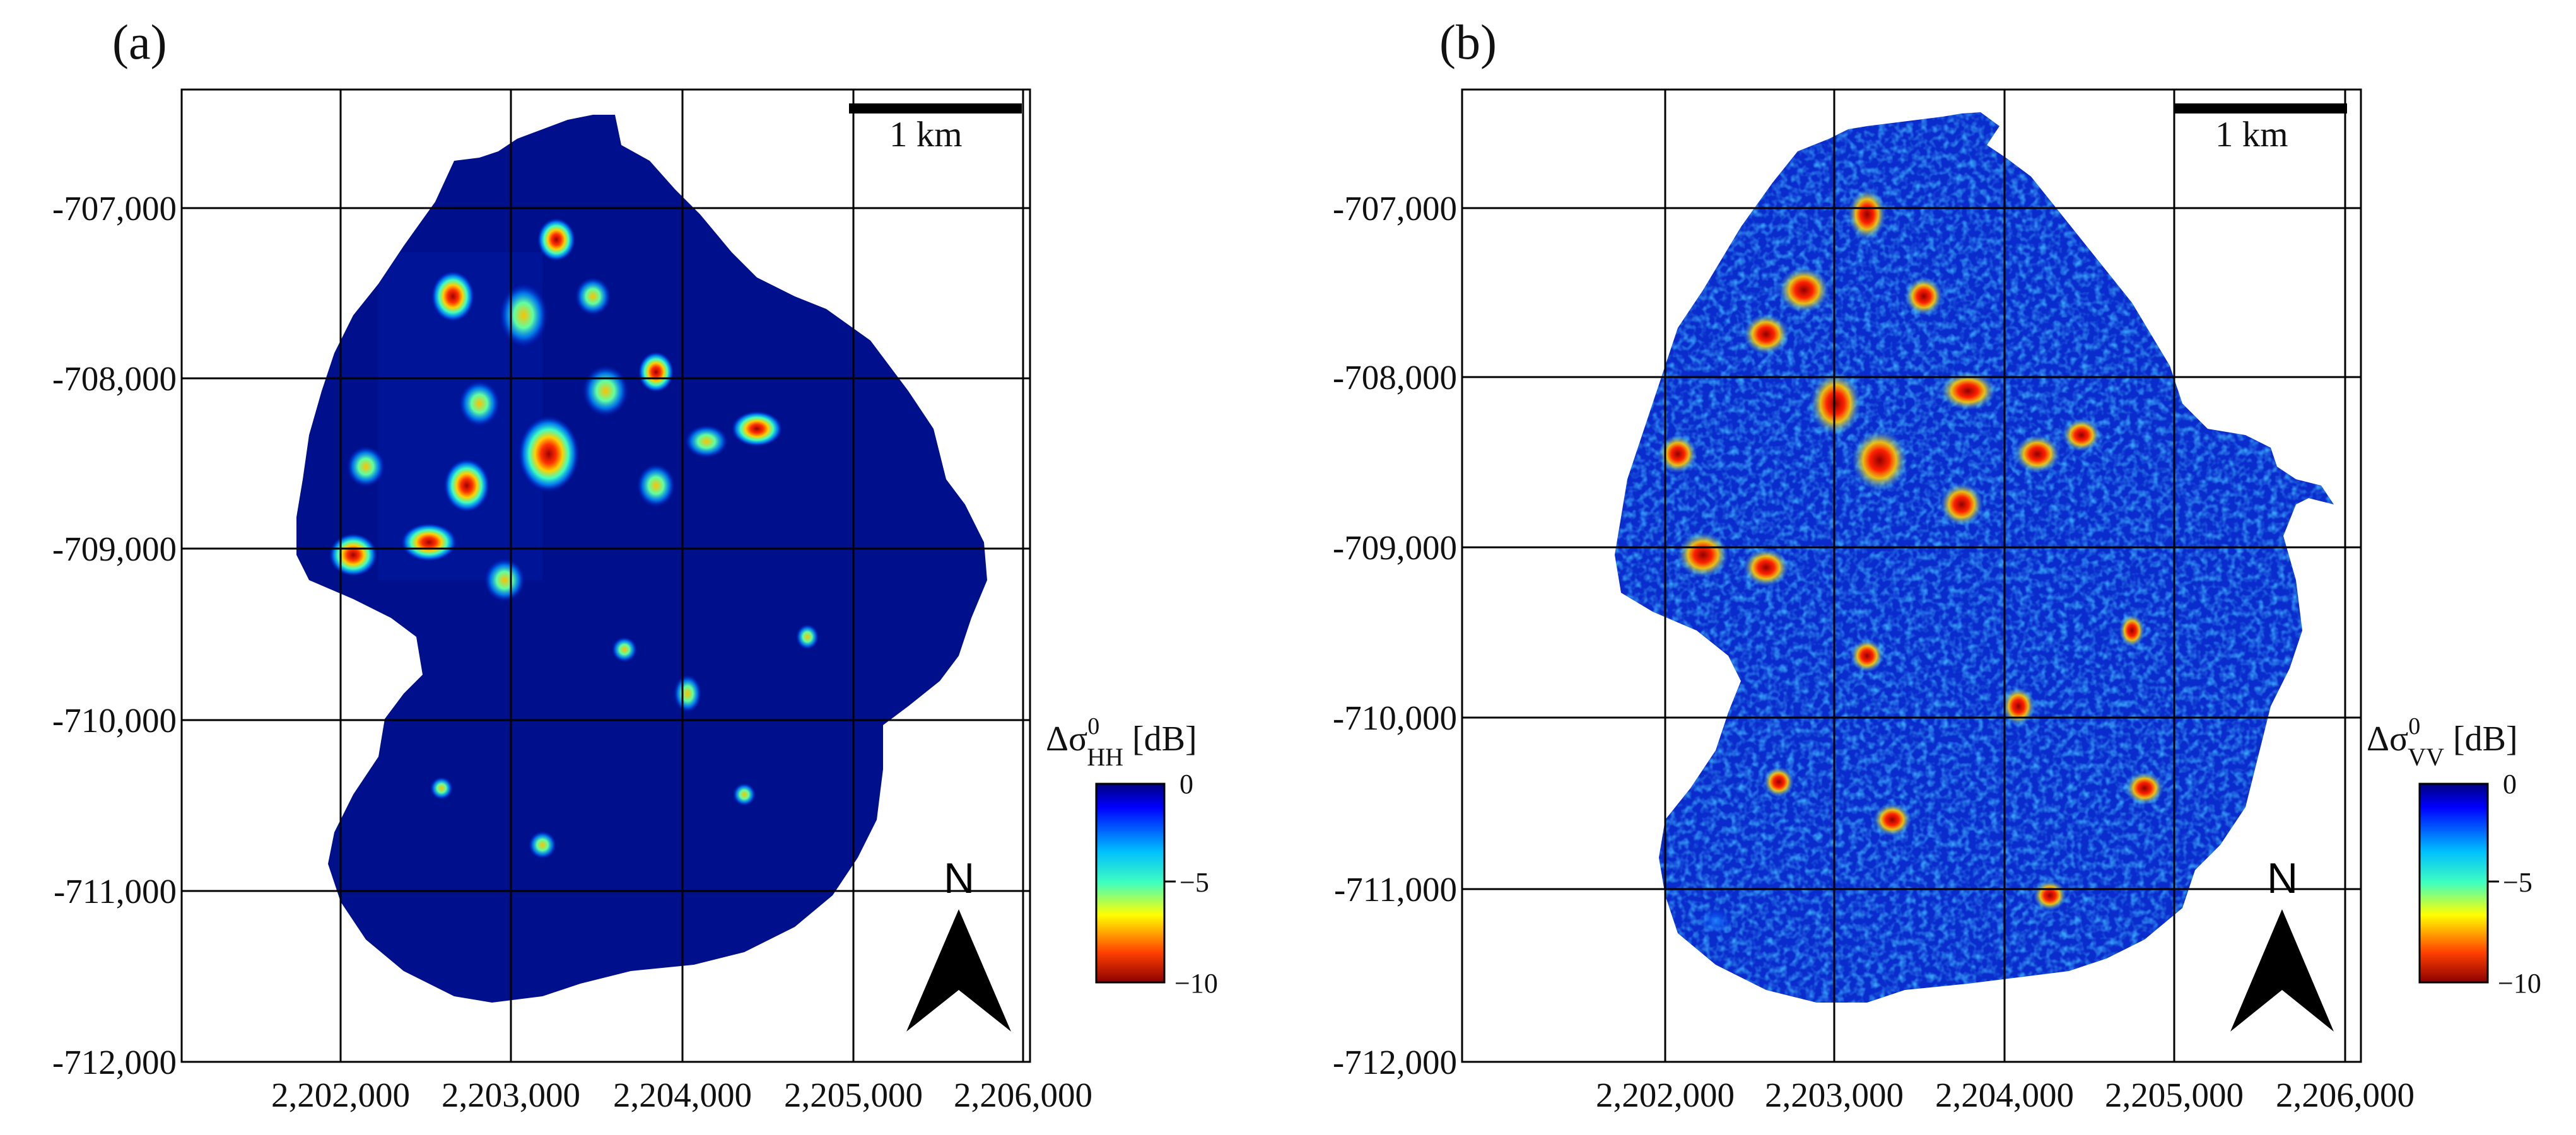 The width and height of the screenshot is (2576, 1135). I want to click on panel-a-colorbar: Δσ0 HH [dB] 0 −5 −10, so click(1132, 856).